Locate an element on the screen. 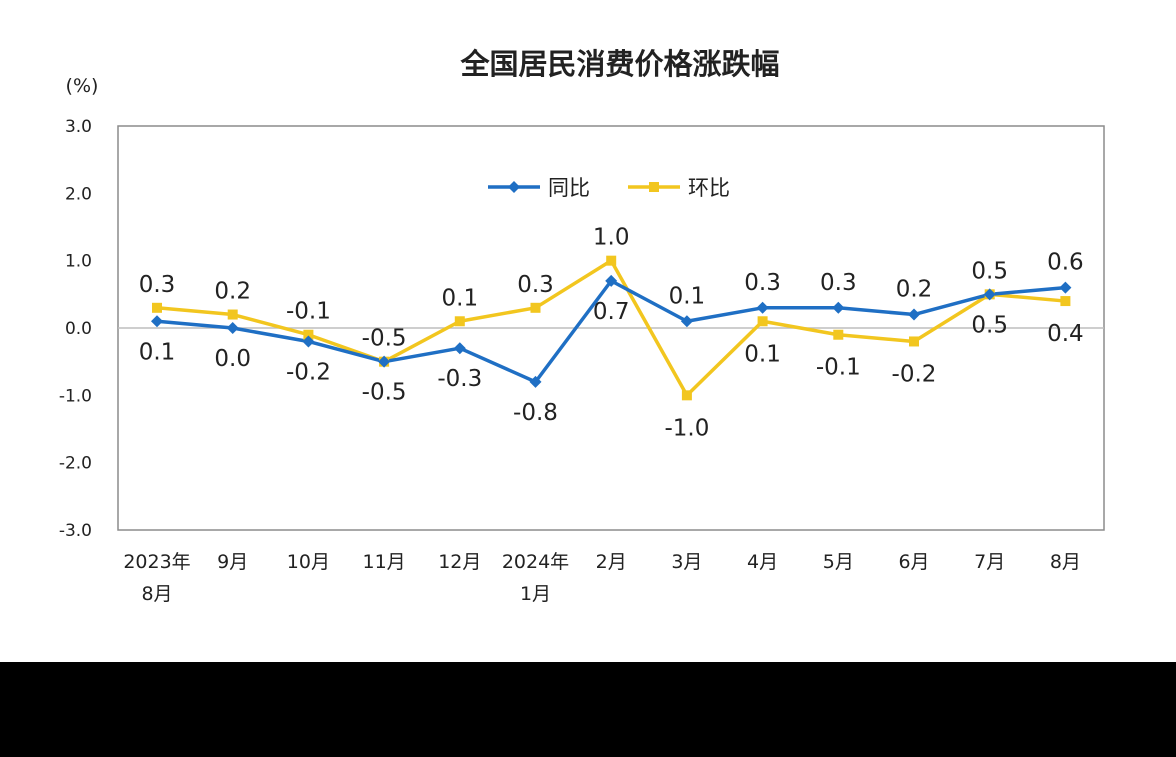 The width and height of the screenshot is (1176, 757). data-label-mom: 0.4 is located at coordinates (1065, 334).